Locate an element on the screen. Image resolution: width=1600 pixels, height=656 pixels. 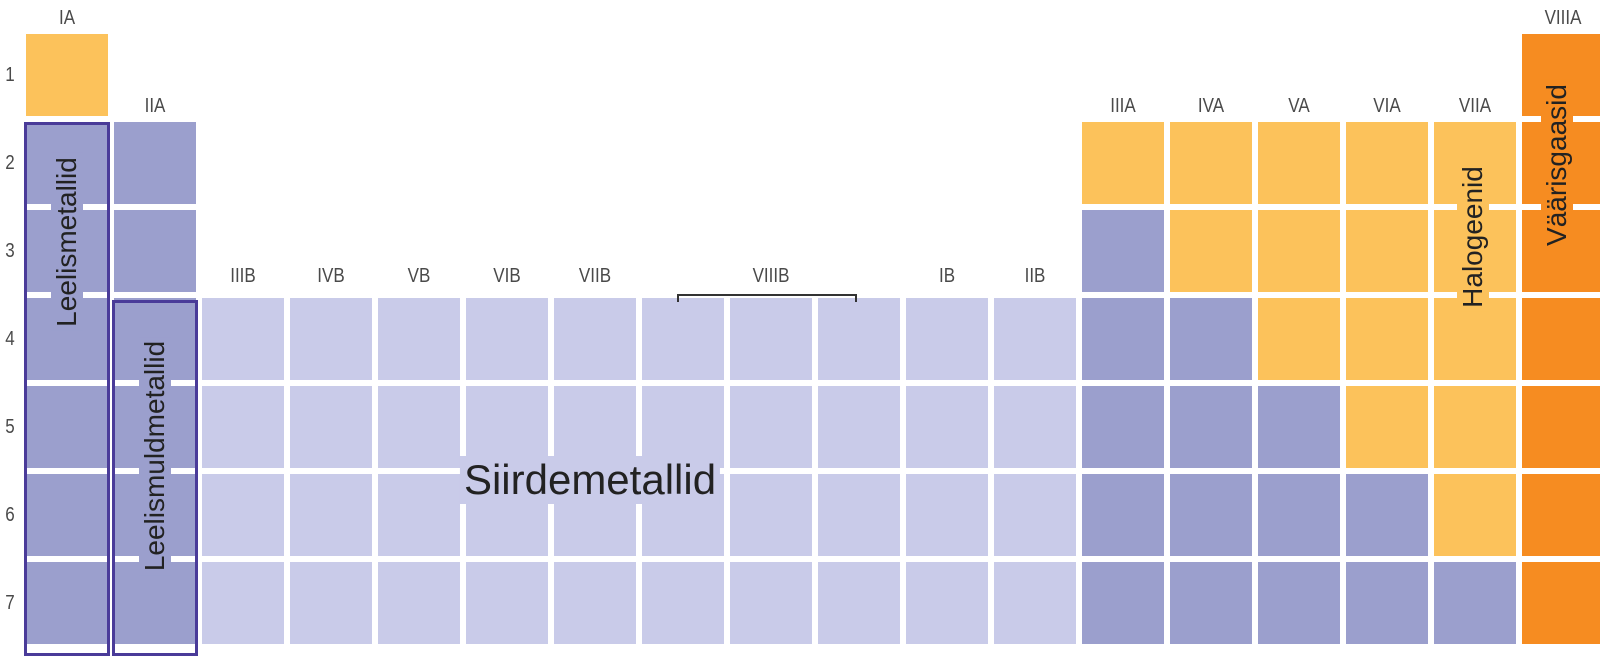
alkaline-earth-metals-highlight is located at coordinates (155, 478).